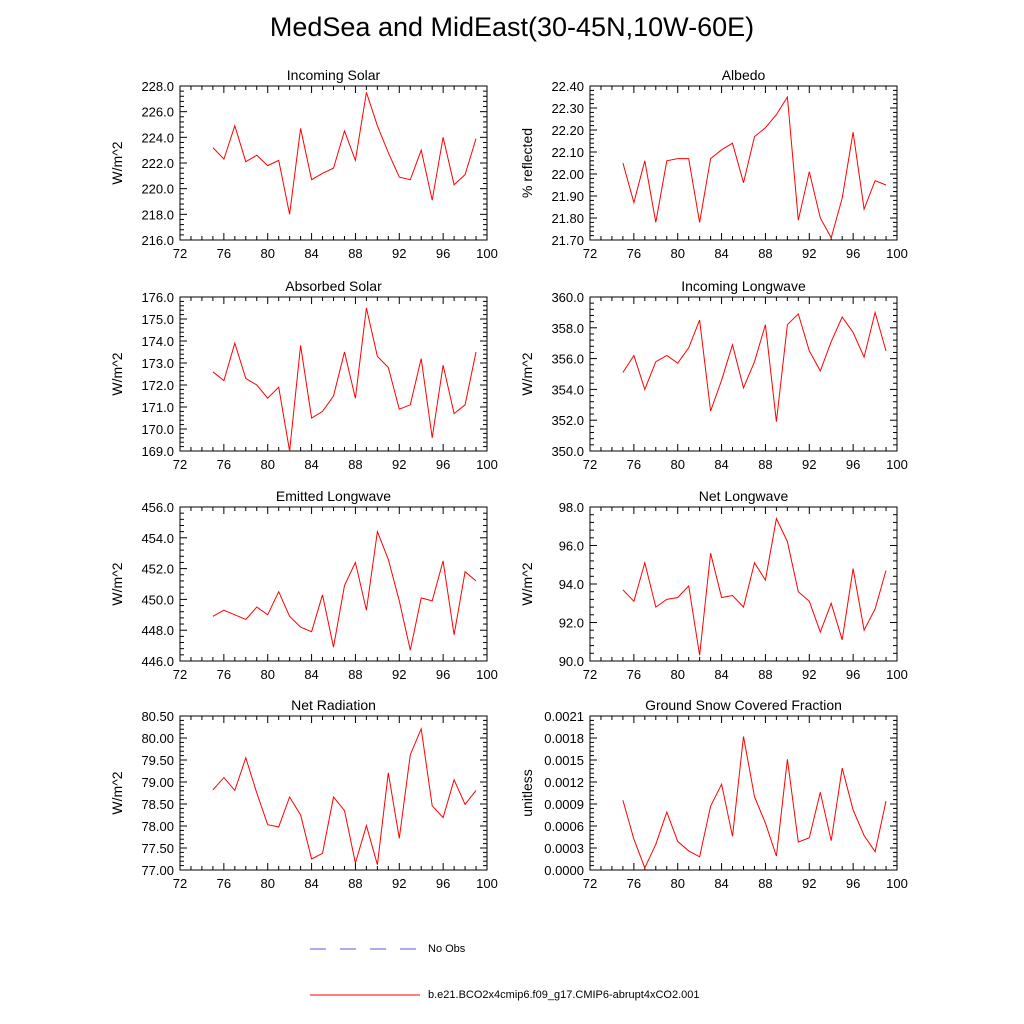  I want to click on y-tick-label: 175.0, so click(157, 319).